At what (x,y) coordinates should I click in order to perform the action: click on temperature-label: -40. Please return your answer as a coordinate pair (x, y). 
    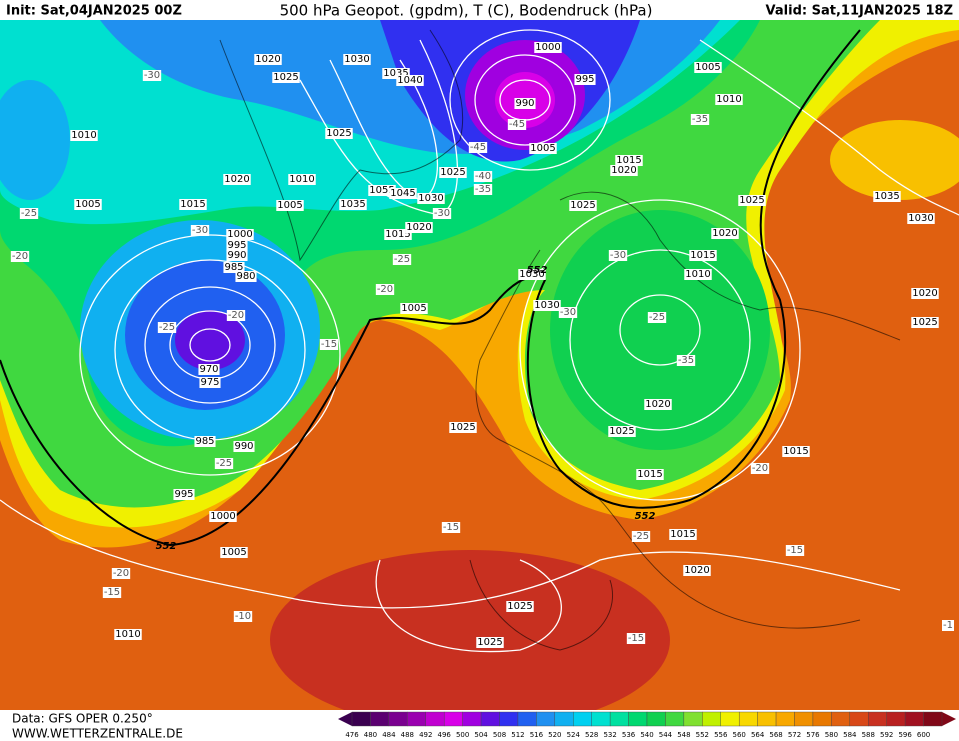
    Looking at the image, I should click on (483, 176).